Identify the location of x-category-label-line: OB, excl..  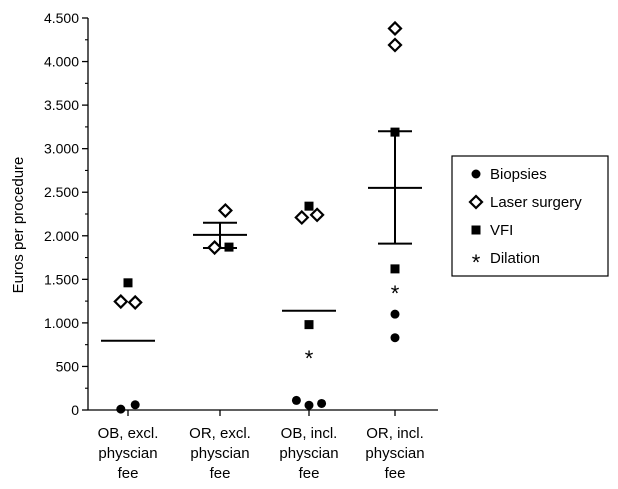
(128, 433).